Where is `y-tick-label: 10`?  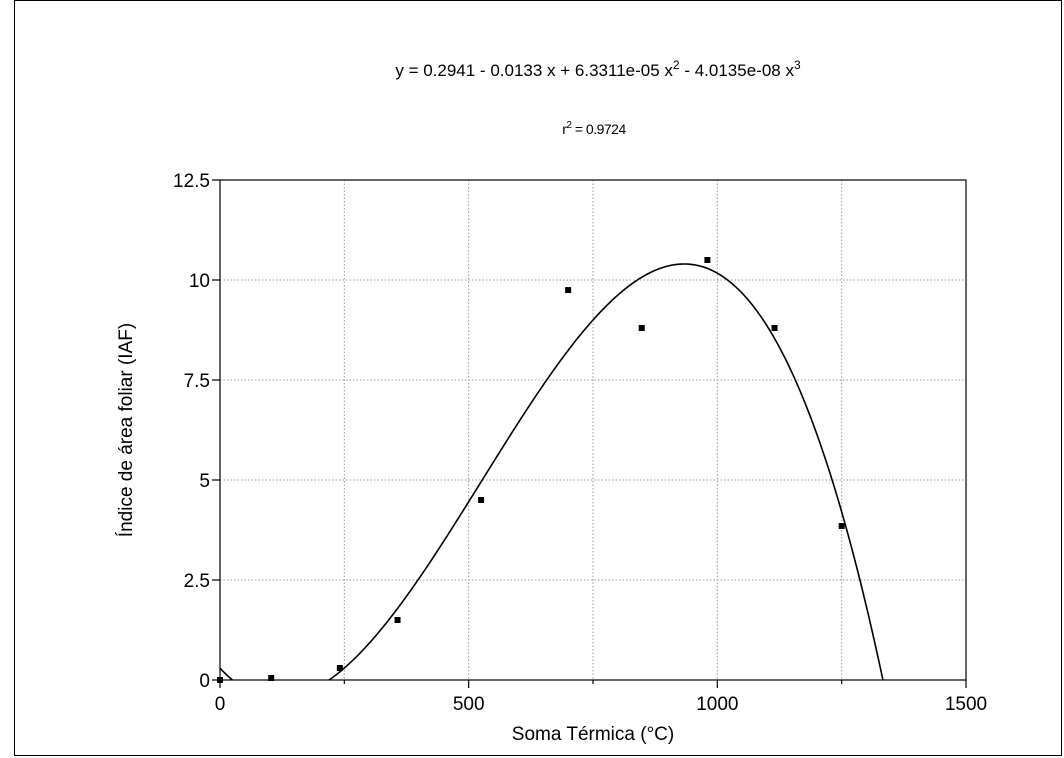
y-tick-label: 10 is located at coordinates (199, 281).